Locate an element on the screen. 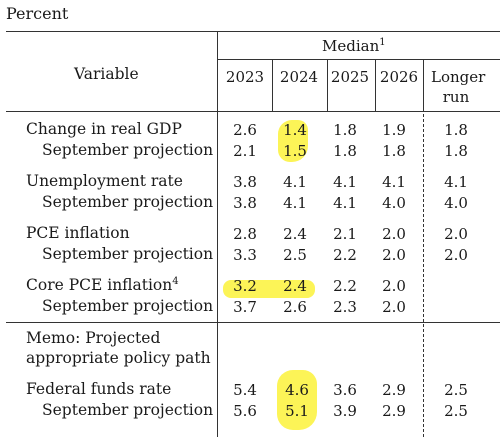 The height and width of the screenshot is (437, 500). cell-unemp-longer-run: 4.1 is located at coordinates (456, 182).